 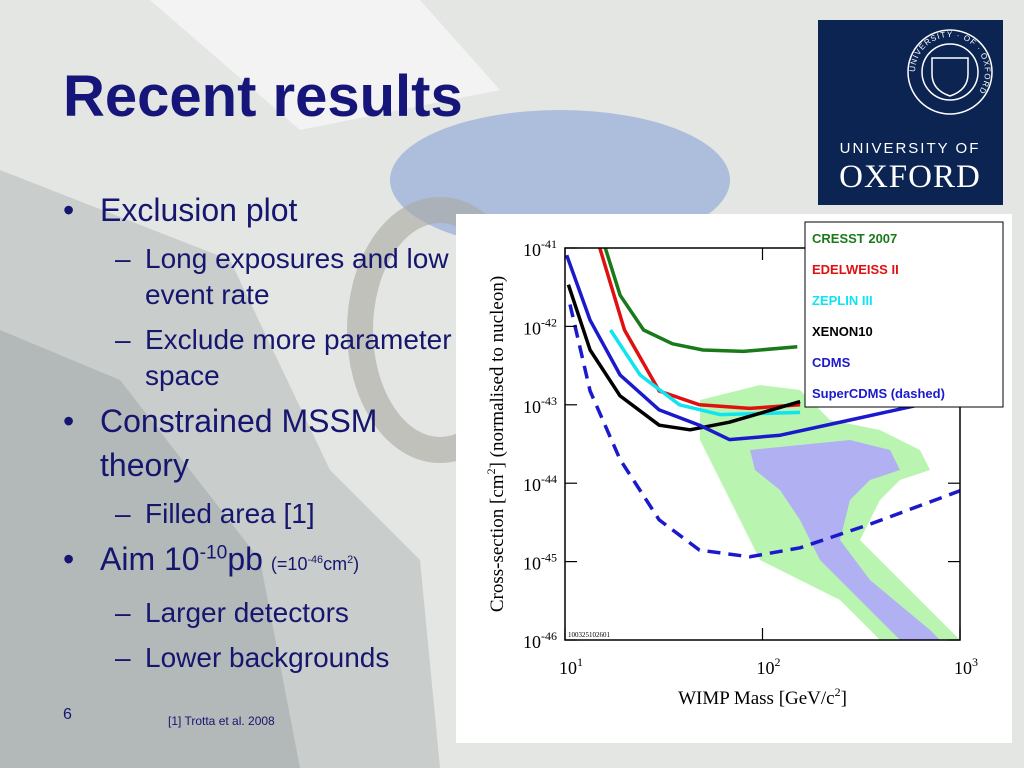 I want to click on tick-label: 10², so click(x=769, y=666).